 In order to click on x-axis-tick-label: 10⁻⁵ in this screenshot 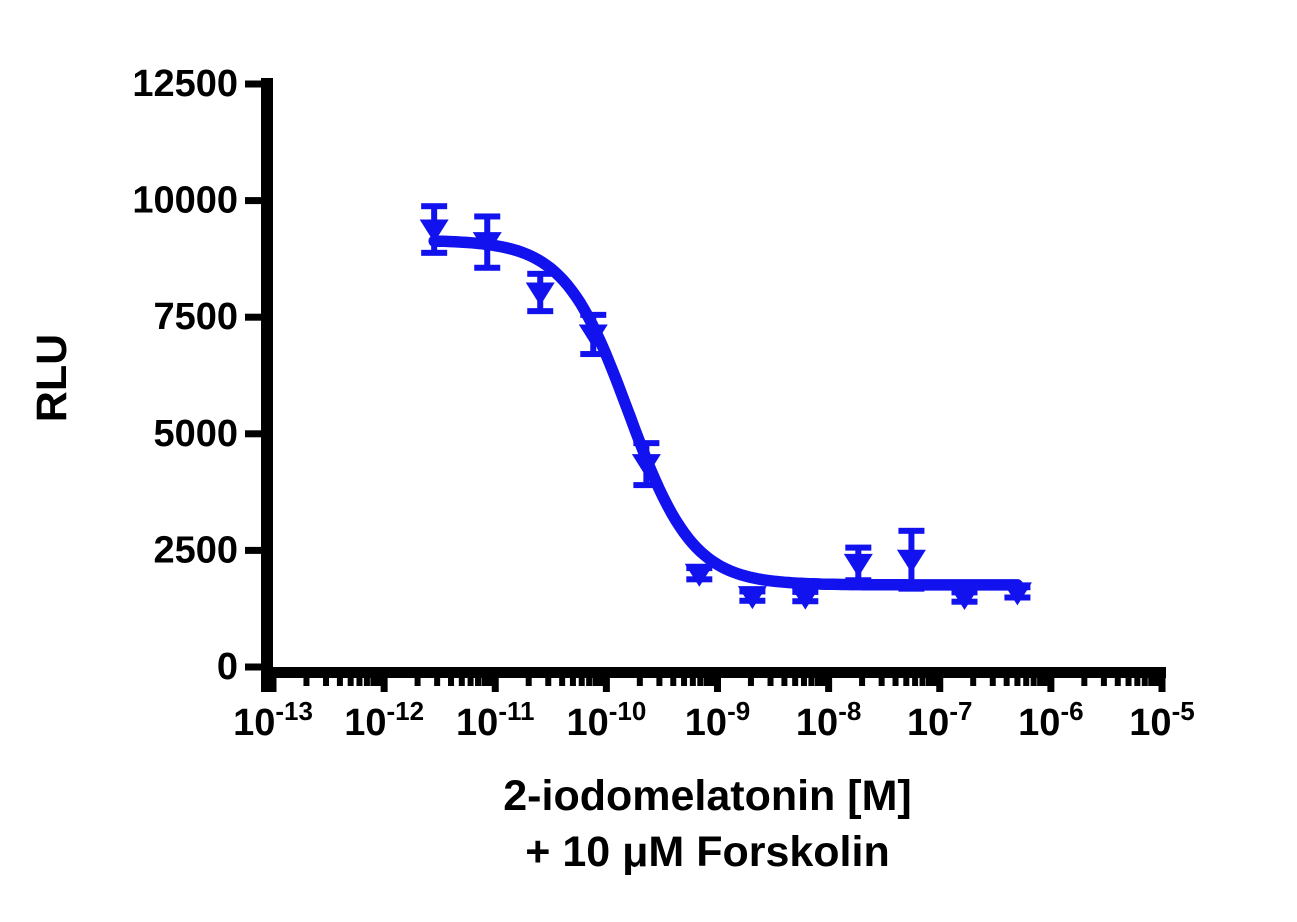, I will do `click(1161, 720)`.